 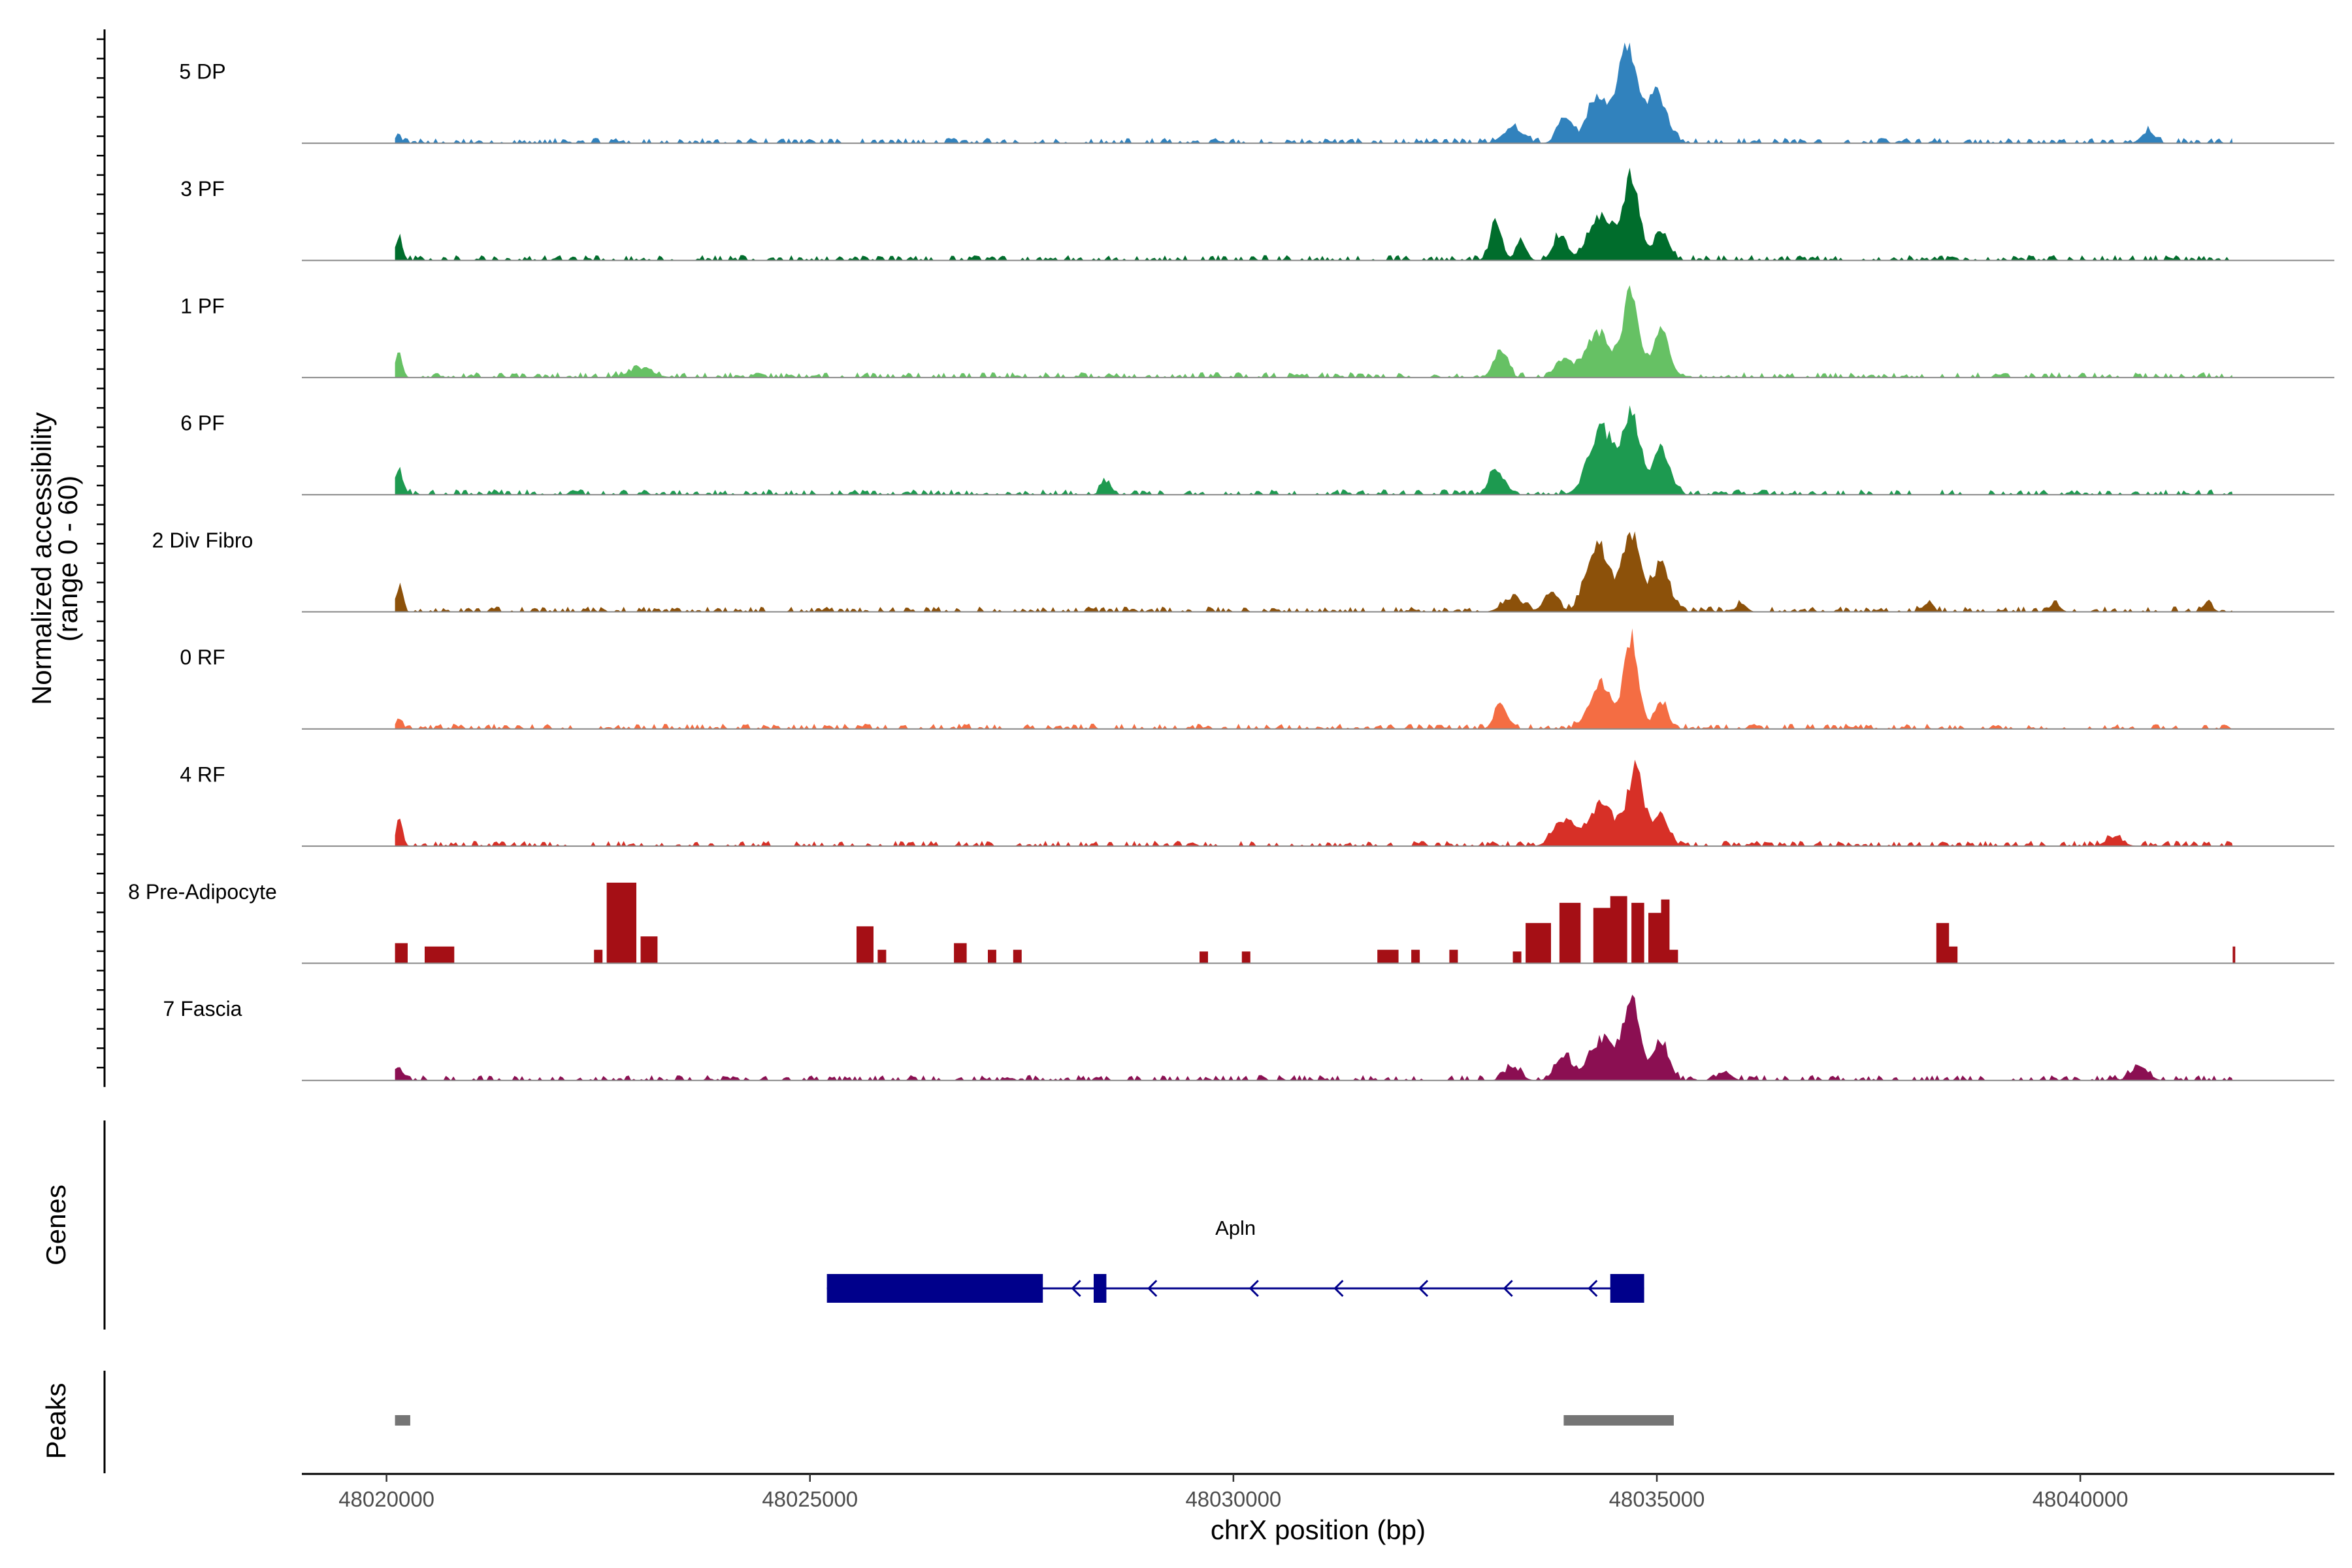 What do you see at coordinates (41, 558) in the screenshot?
I see `y-axis-title: Normalized accessibility` at bounding box center [41, 558].